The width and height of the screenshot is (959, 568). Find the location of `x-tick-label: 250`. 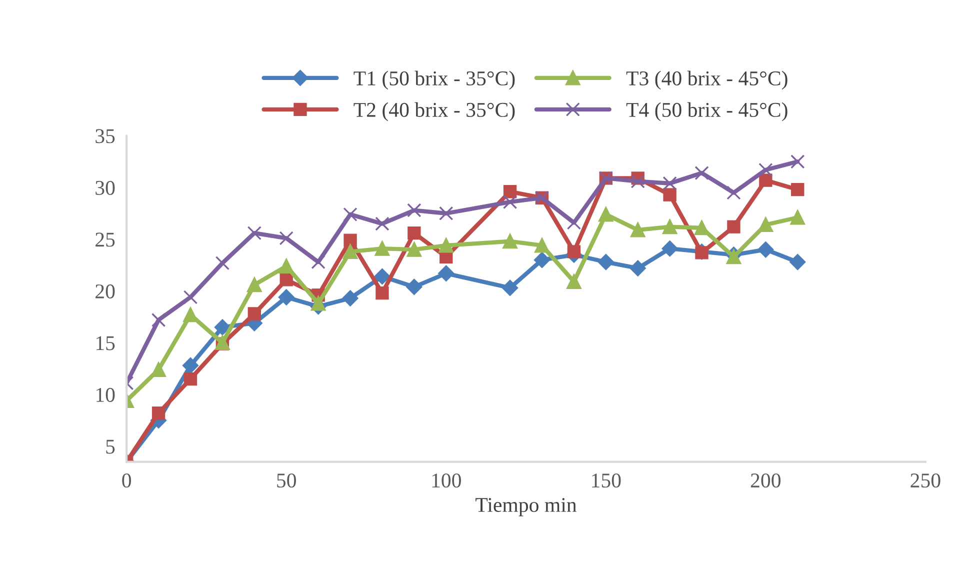

x-tick-label: 250 is located at coordinates (925, 480).